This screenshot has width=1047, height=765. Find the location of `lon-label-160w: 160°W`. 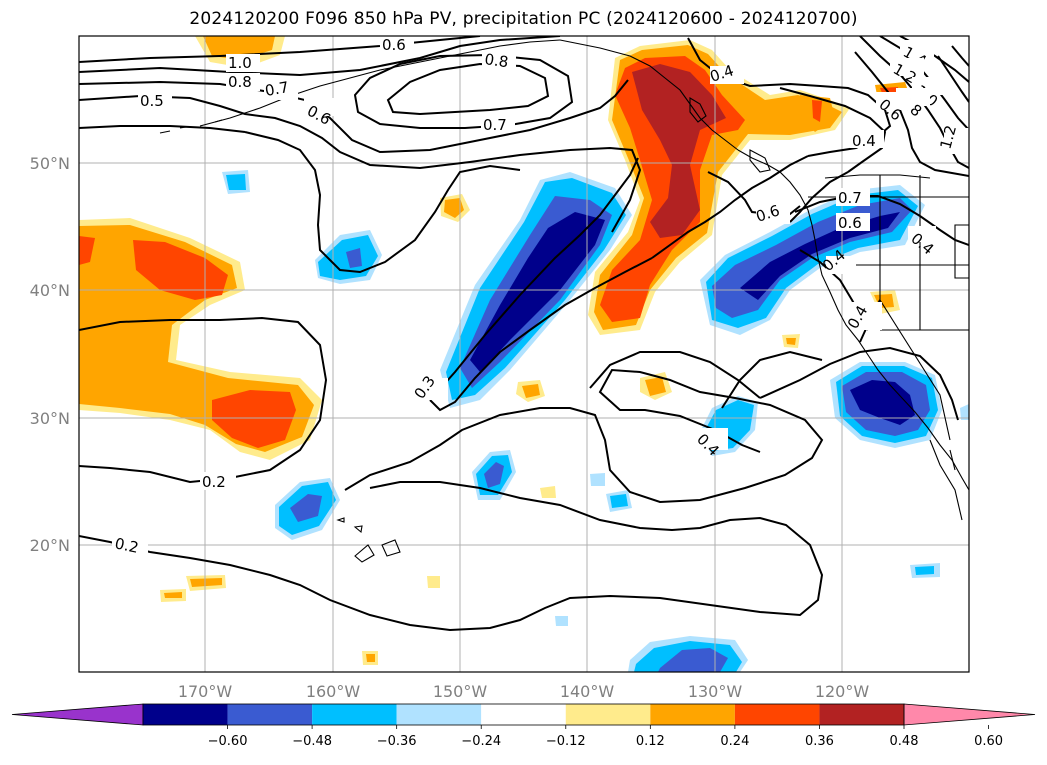

lon-label-160w: 160°W is located at coordinates (333, 691).